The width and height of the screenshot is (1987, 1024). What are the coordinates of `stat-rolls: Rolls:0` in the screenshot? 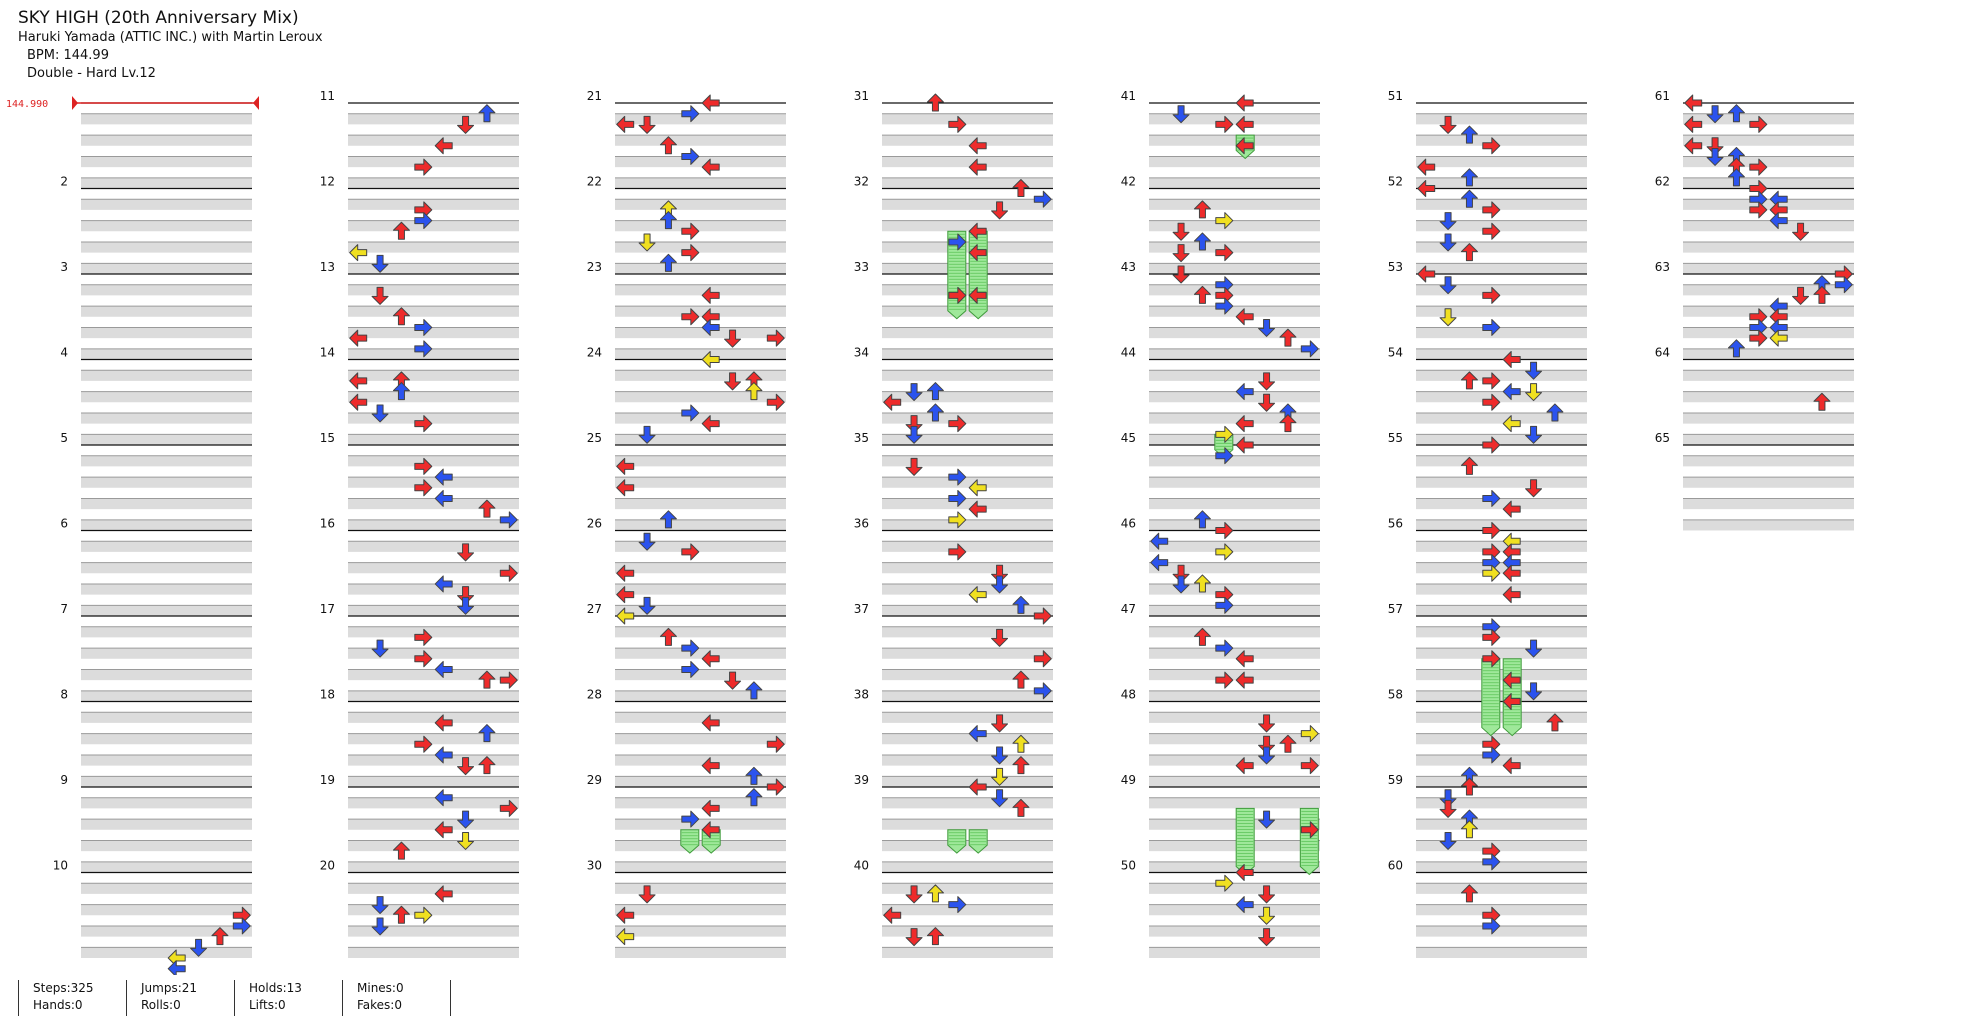 It's located at (161, 1005).